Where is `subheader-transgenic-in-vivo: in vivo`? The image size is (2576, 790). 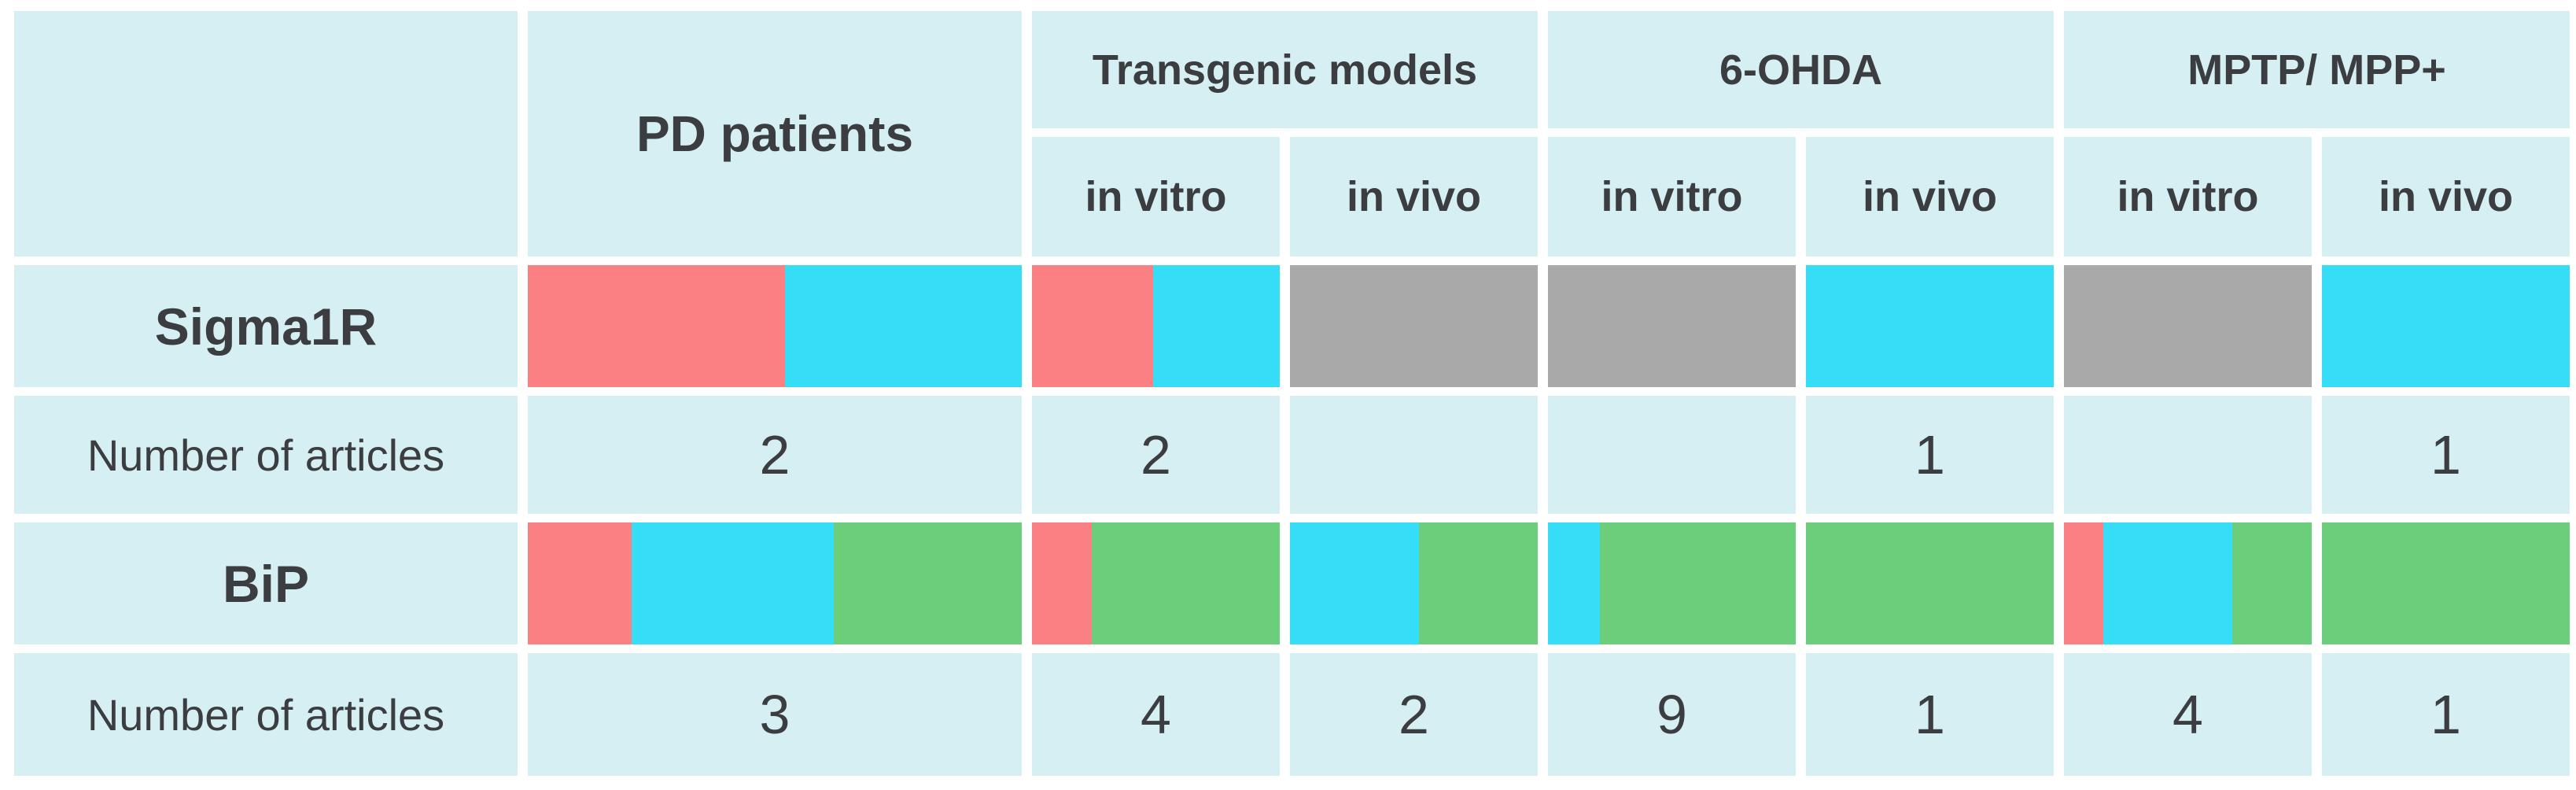
subheader-transgenic-in-vivo: in vivo is located at coordinates (1414, 197).